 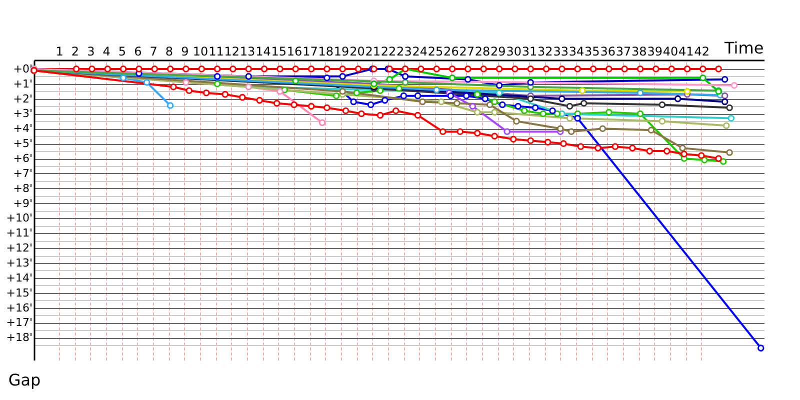 I want to click on y-tick-label: +2', so click(x=22, y=99).